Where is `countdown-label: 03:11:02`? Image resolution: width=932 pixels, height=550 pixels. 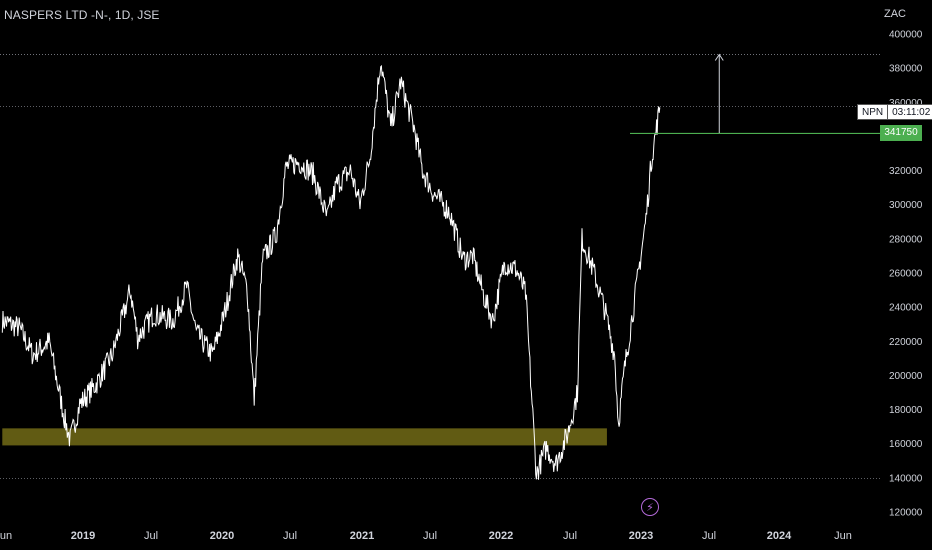
countdown-label: 03:11:02 is located at coordinates (910, 112).